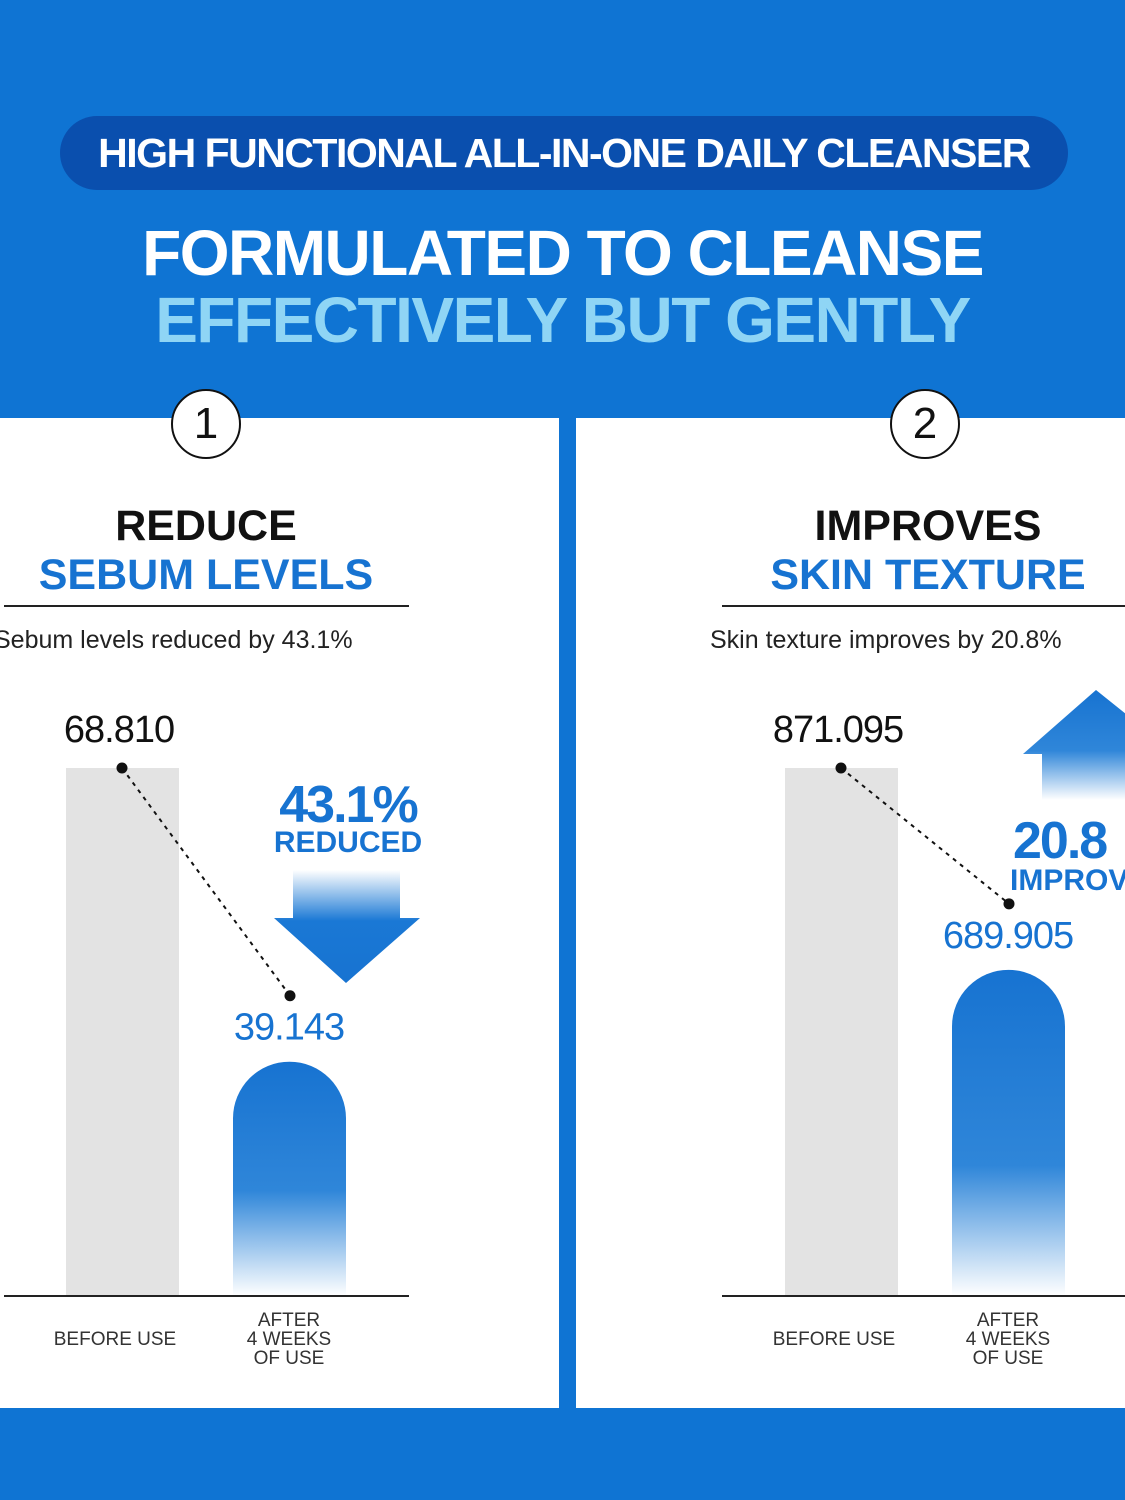 Image resolution: width=1125 pixels, height=1500 pixels. What do you see at coordinates (928, 526) in the screenshot?
I see `panel-title-line-1: IMPROVES` at bounding box center [928, 526].